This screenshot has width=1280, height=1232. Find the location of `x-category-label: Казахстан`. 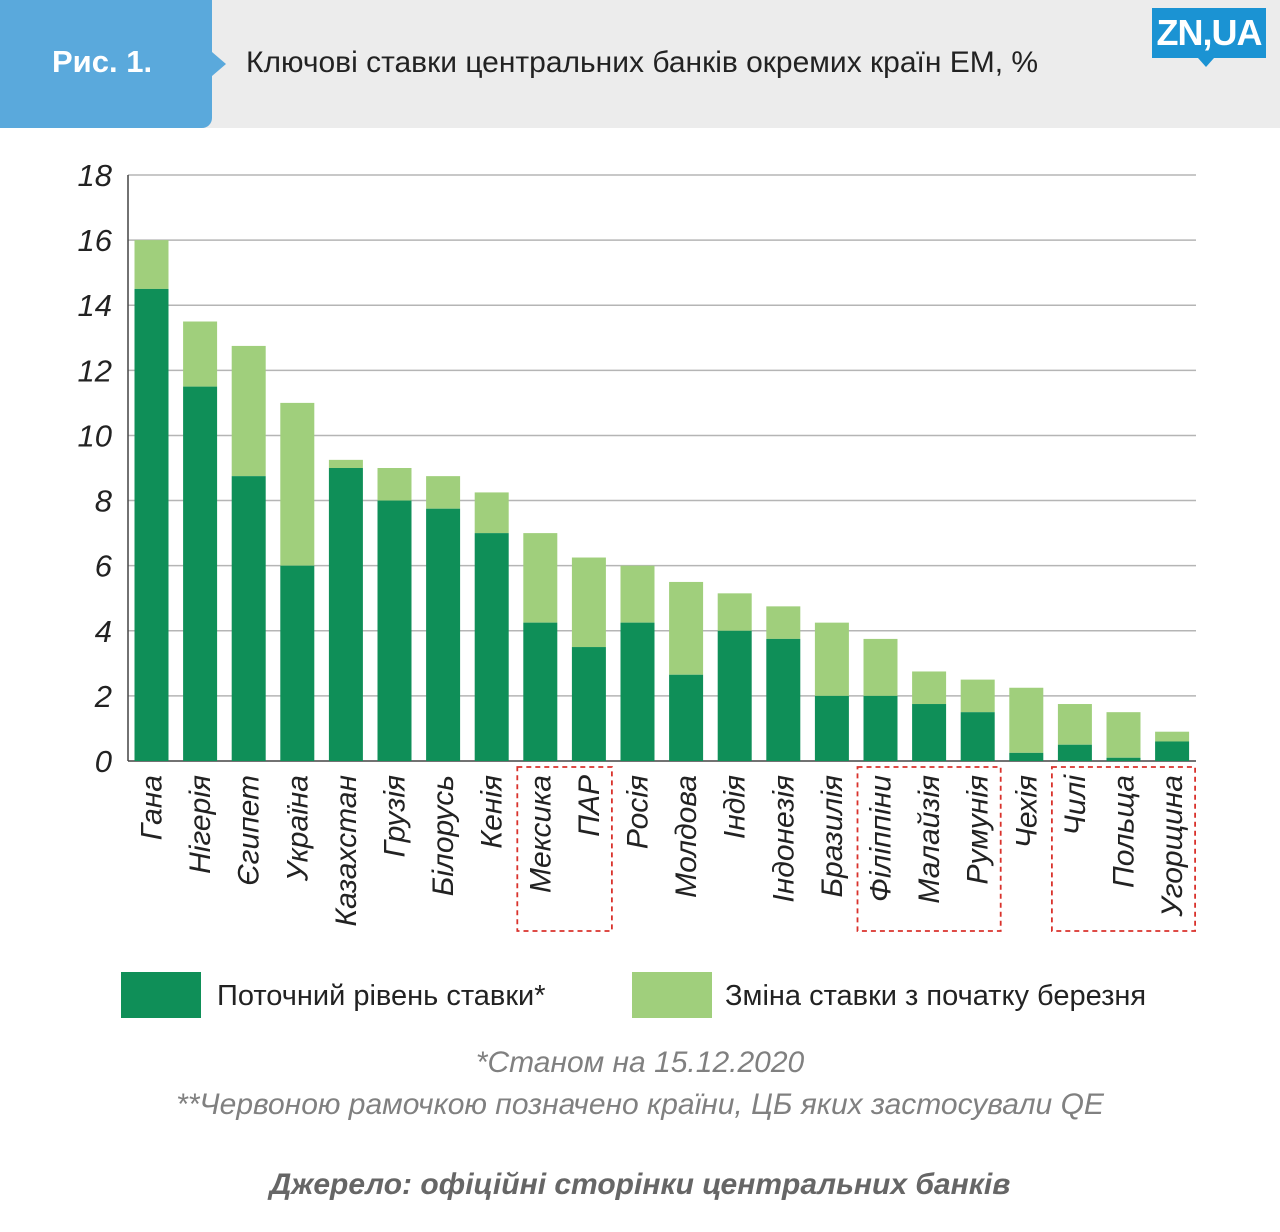

x-category-label: Казахстан is located at coordinates (346, 851).